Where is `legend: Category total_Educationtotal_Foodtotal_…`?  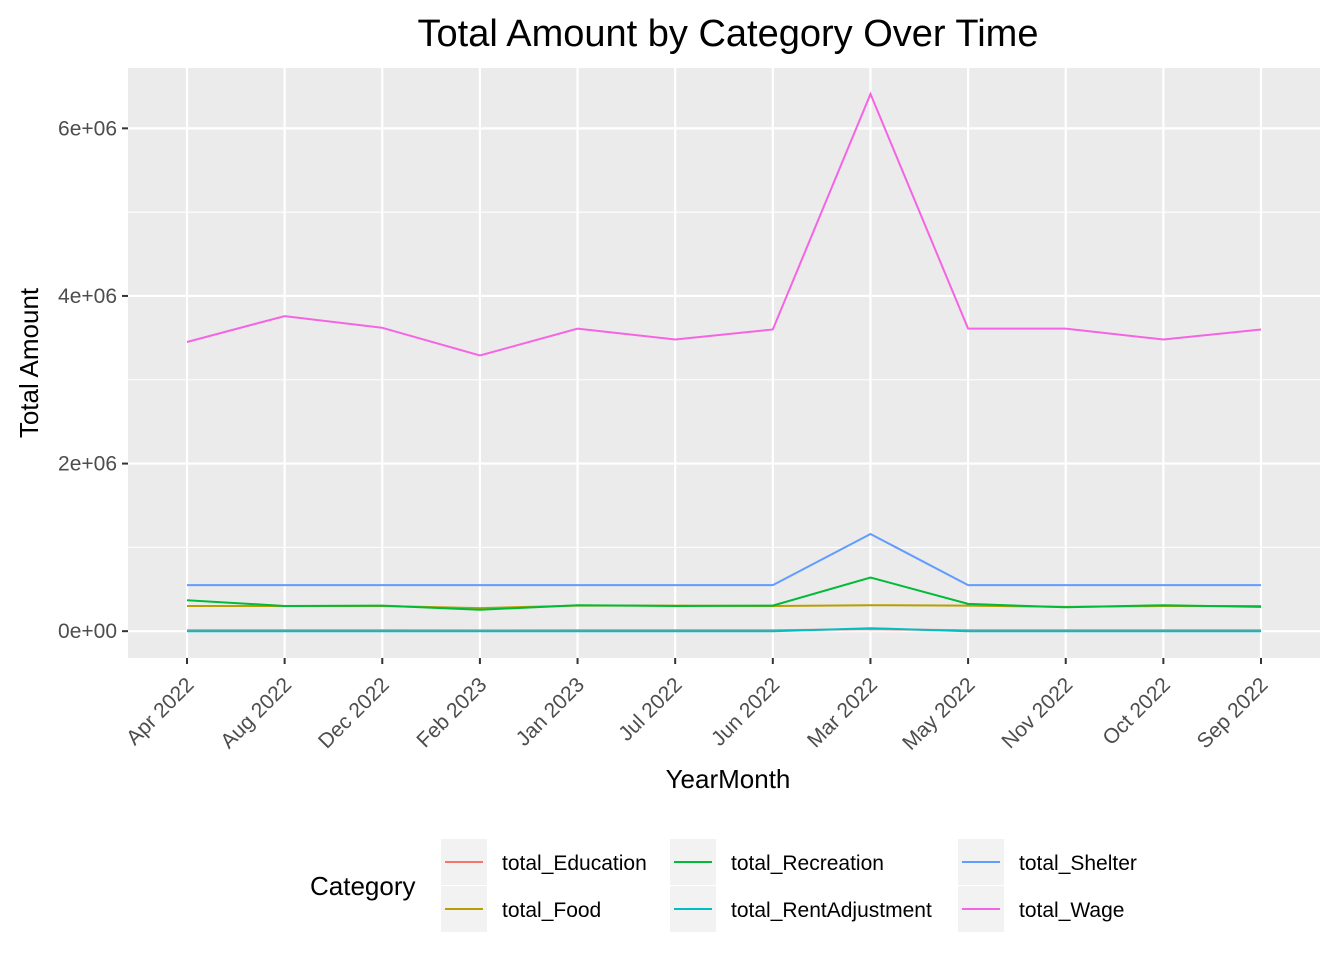
legend: Category total_Educationtotal_Foodtotal_… is located at coordinates (723, 885).